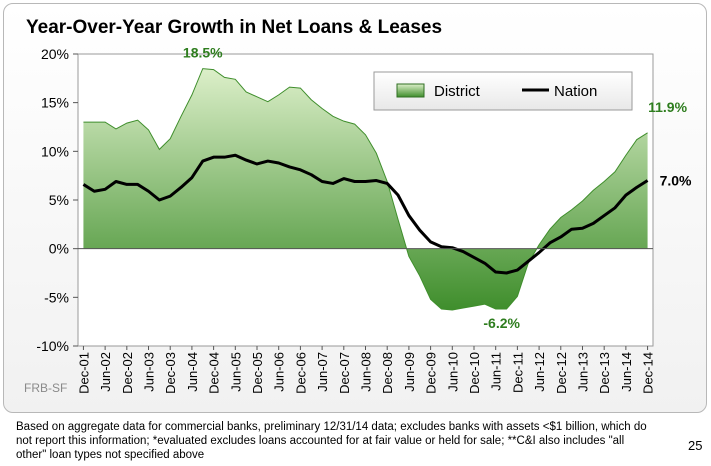 The image size is (711, 466). Describe the element at coordinates (59, 249) in the screenshot. I see `y-tick-label: 0%` at that location.